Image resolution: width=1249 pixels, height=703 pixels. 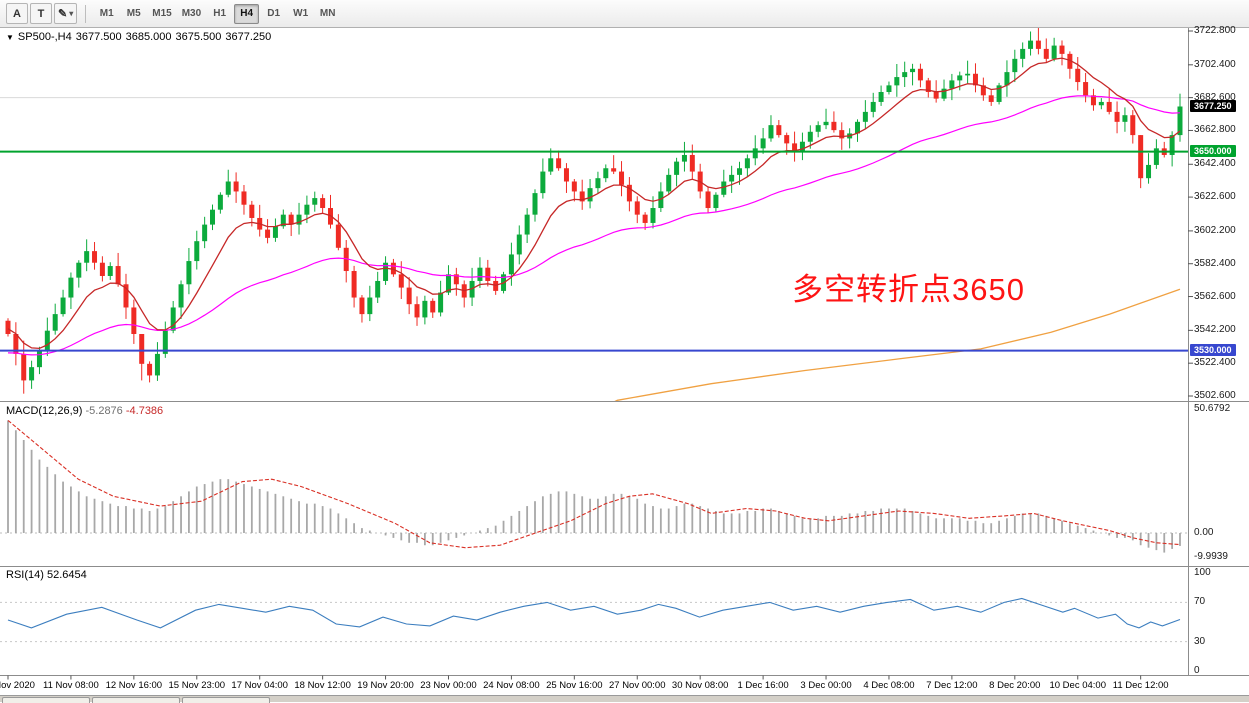 I want to click on ma-orange-line, so click(x=897, y=344).